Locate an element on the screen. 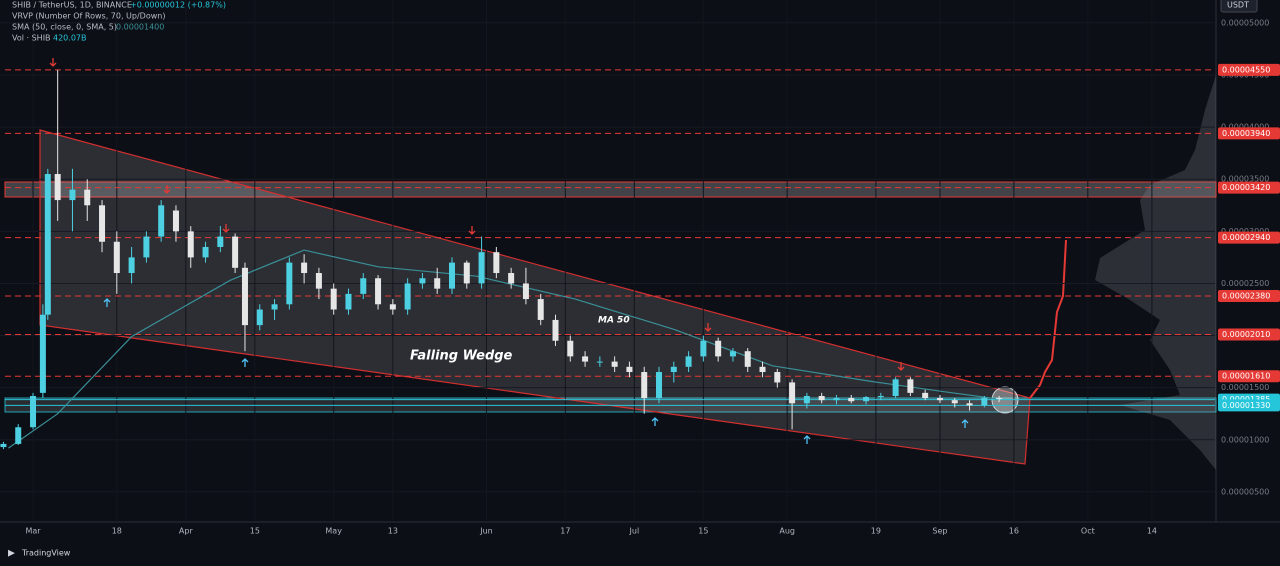  x-tick-label: Jun is located at coordinates (486, 531).